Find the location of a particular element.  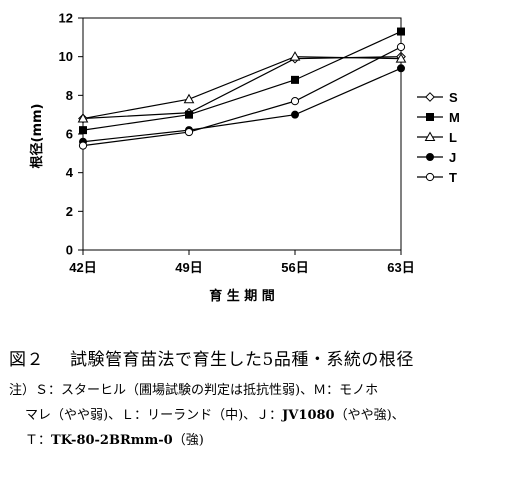

series-line-j is located at coordinates (242, 105).